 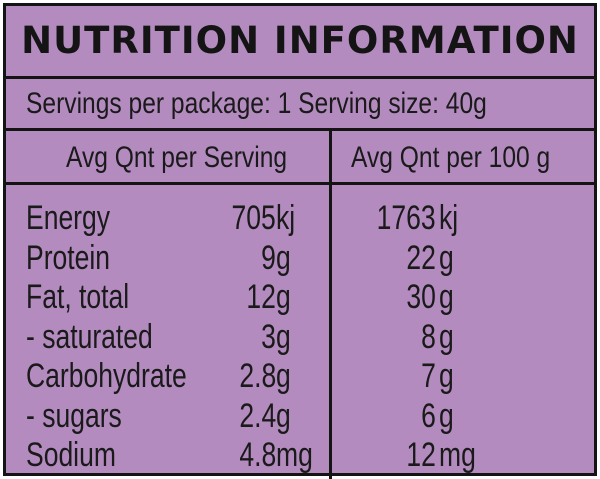 I want to click on nutrient-row: Energy 705 kj 1763 kj, so click(x=300, y=218).